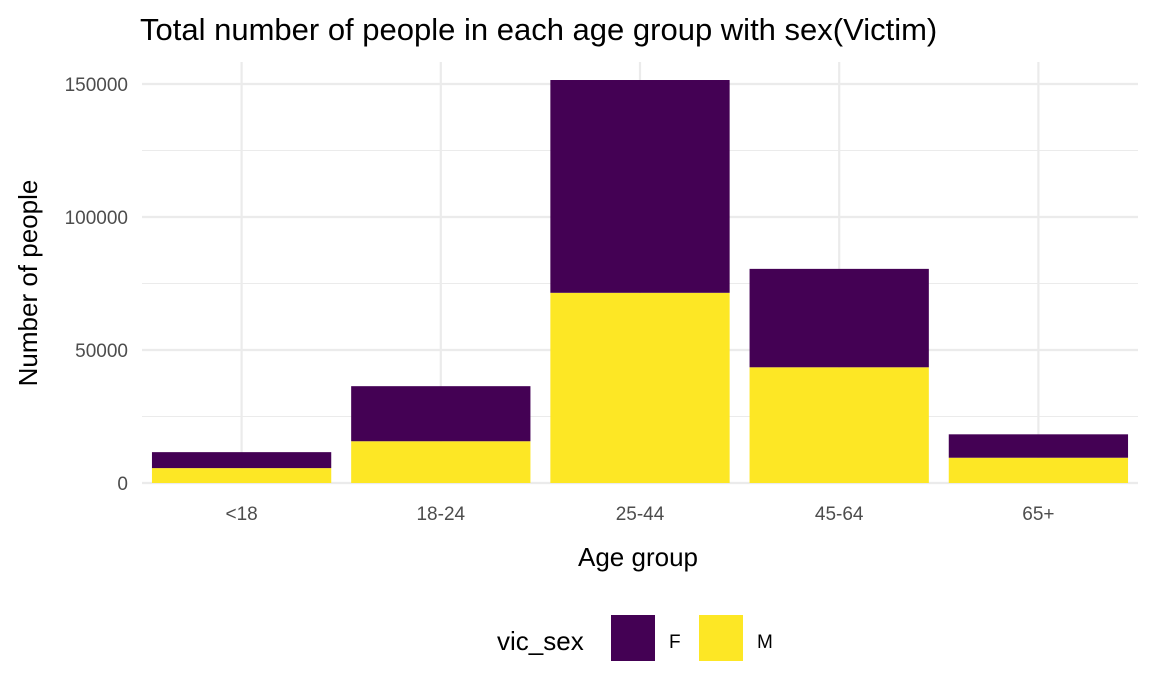 The height and width of the screenshot is (691, 1152). What do you see at coordinates (1038, 446) in the screenshot?
I see `bar-F-65+` at bounding box center [1038, 446].